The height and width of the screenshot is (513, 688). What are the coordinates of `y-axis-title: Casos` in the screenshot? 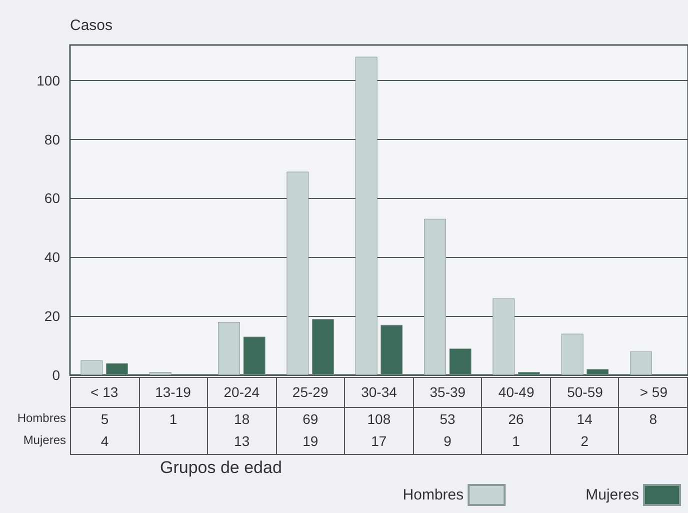 It's located at (91, 25).